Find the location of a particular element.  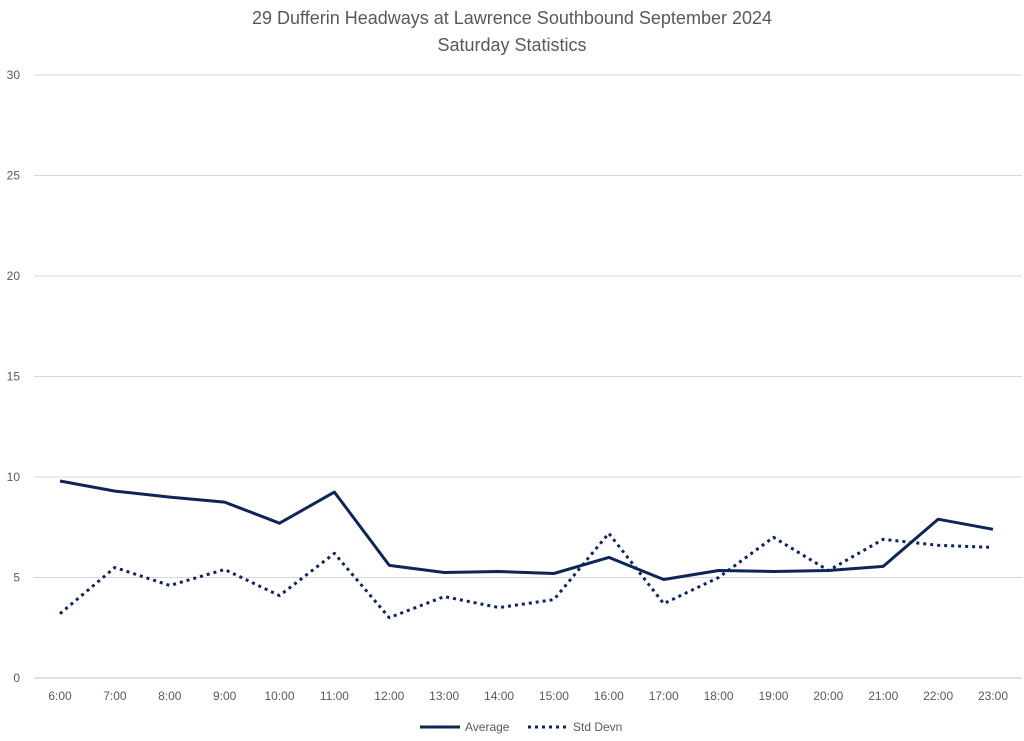

x-tick-label: 21:00 is located at coordinates (883, 696).